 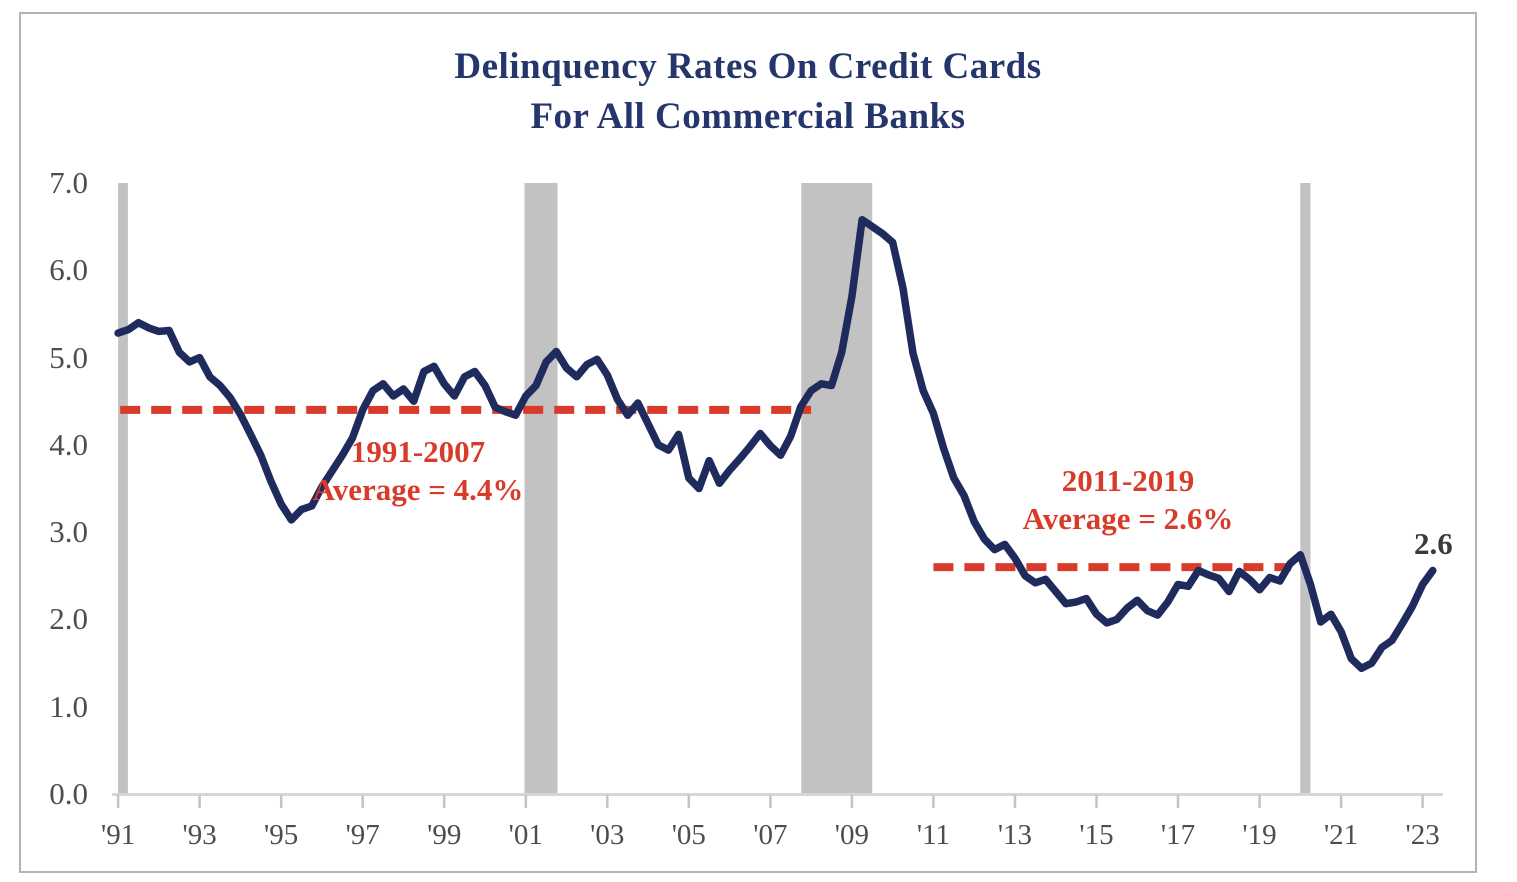 I want to click on x-tick-label: '03, so click(x=607, y=835).